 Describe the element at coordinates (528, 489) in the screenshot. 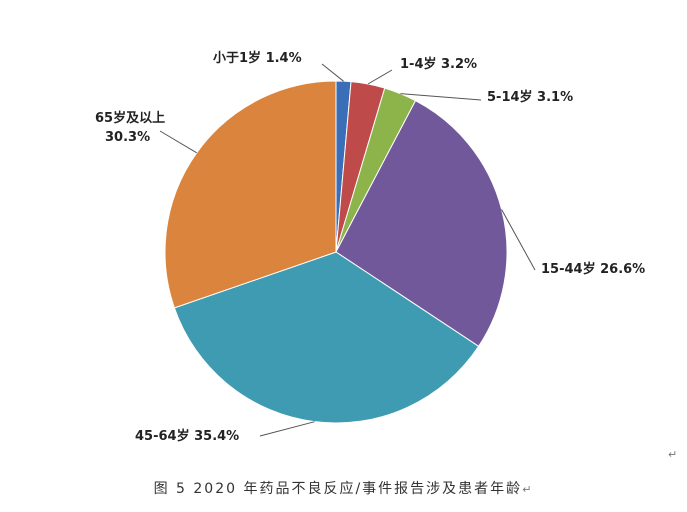

I see `caption-mark: ↵` at that location.